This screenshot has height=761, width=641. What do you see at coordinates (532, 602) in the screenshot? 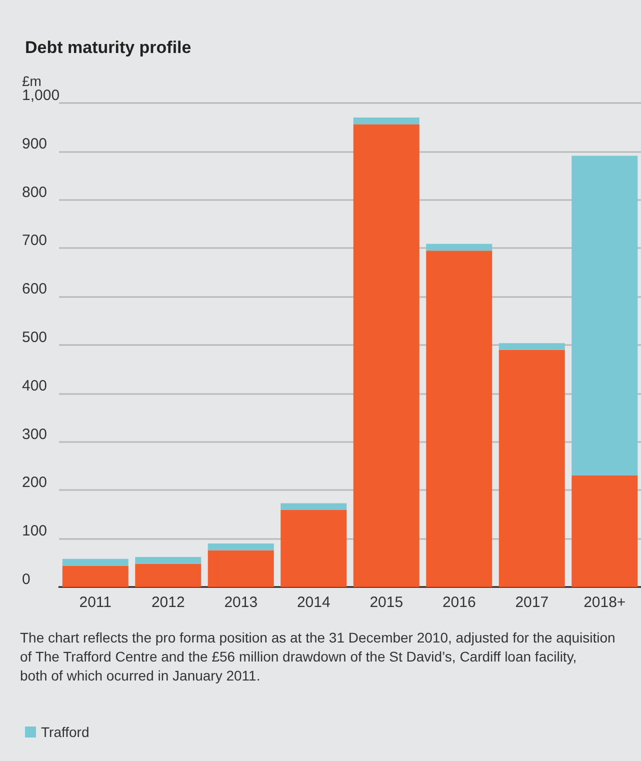
I see `x-tick-label: 2017` at bounding box center [532, 602].